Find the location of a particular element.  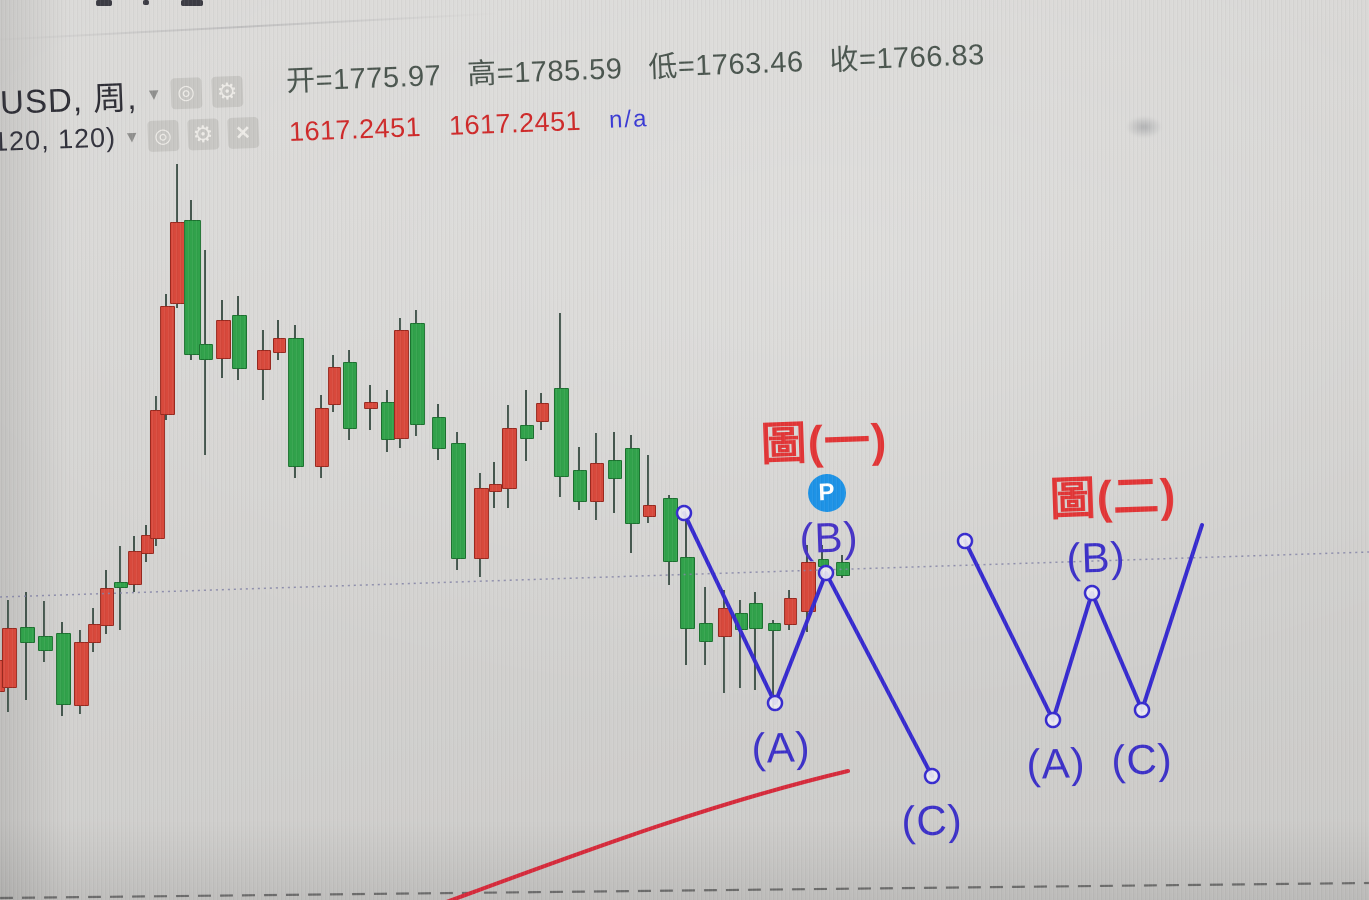

chart-bottom-dashed-line is located at coordinates (684, 890).